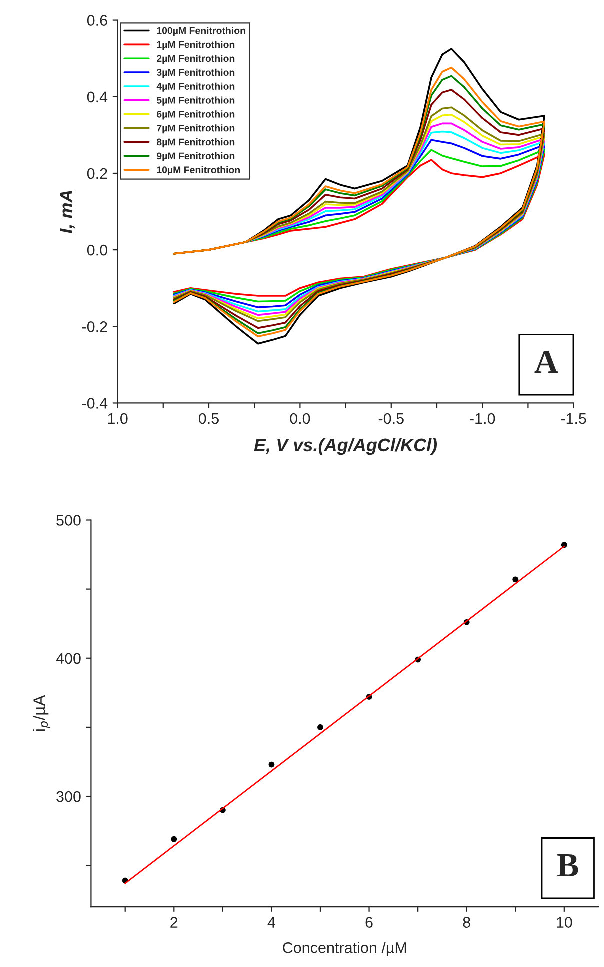 Image resolution: width=604 pixels, height=967 pixels. I want to click on legend-label: 7µM Fenitrothion, so click(196, 129).